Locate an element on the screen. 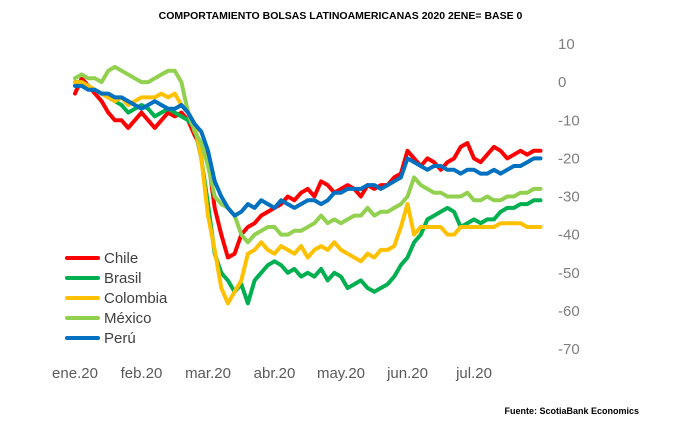  x-tick-label: jun.20 is located at coordinates (407, 373).